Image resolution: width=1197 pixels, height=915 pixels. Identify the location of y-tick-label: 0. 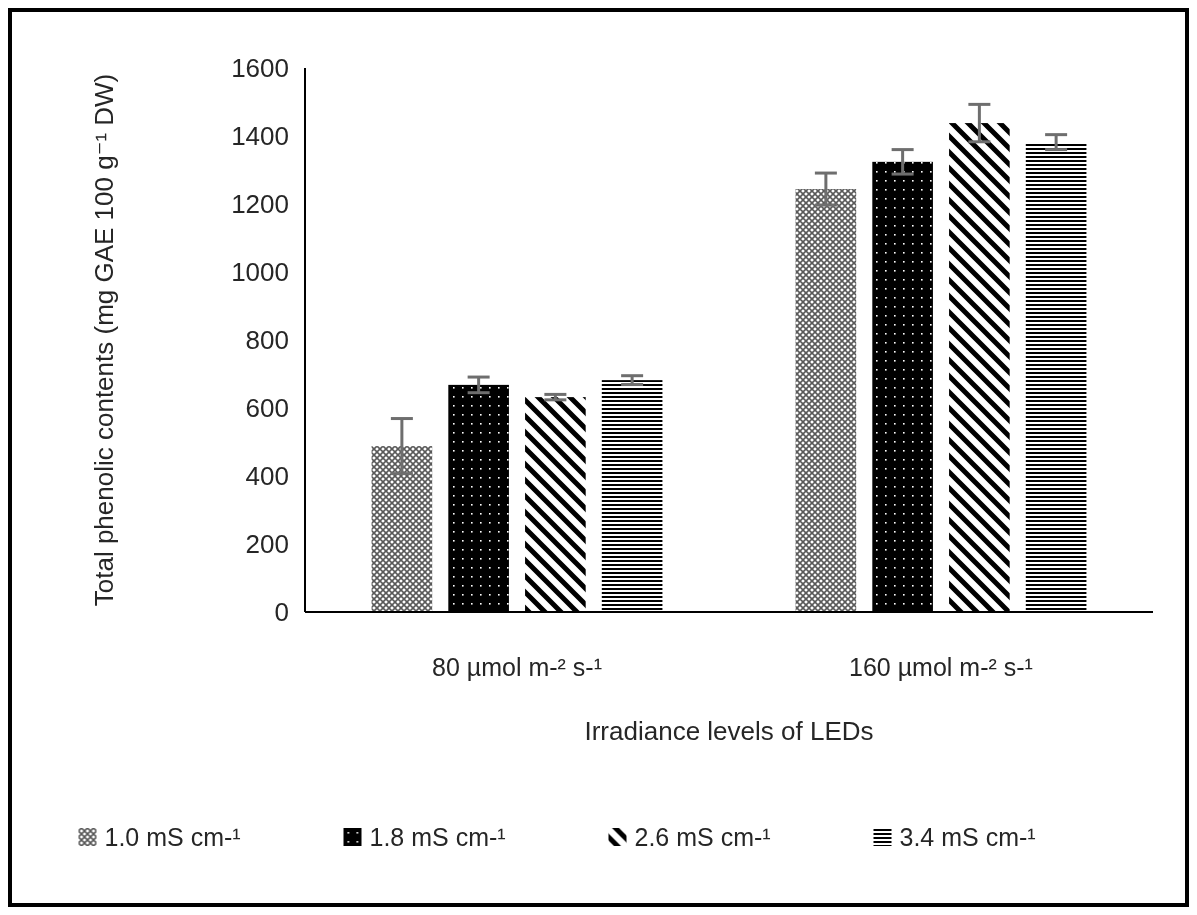
(281, 612).